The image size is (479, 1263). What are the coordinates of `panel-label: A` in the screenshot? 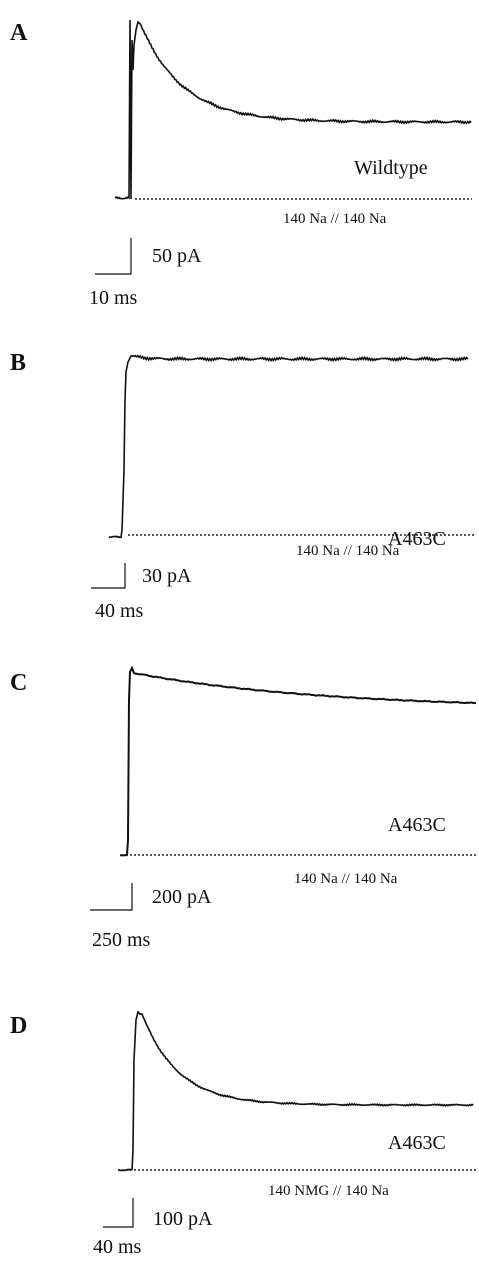 It's located at (19, 33).